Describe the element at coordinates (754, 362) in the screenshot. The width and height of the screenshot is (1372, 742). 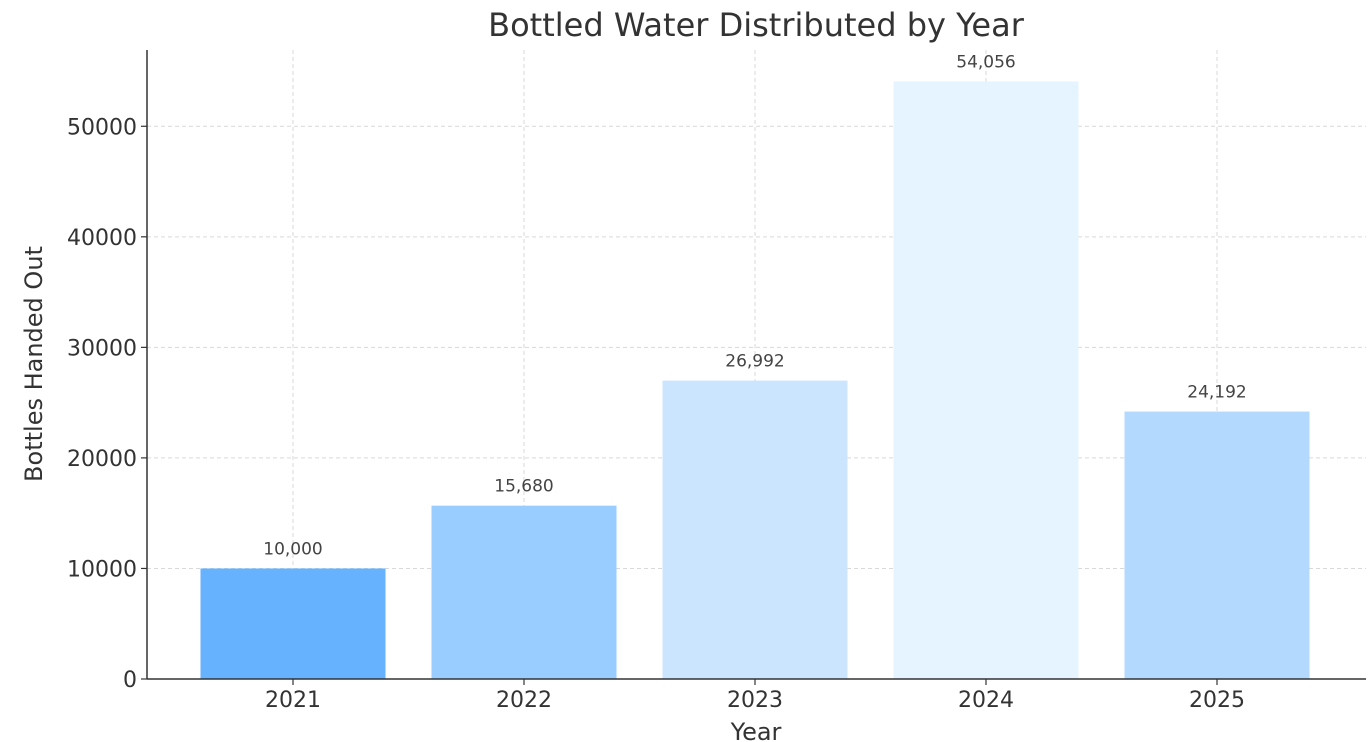
I see `data-label: 26,992` at that location.